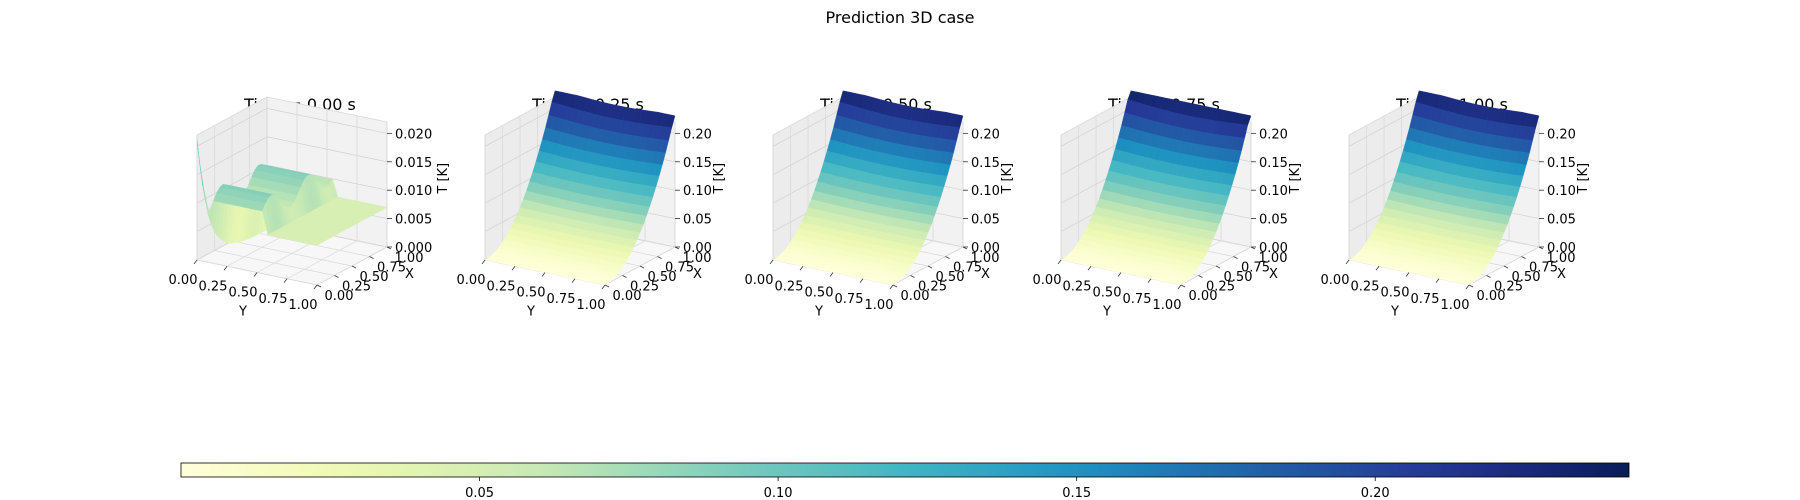 The height and width of the screenshot is (500, 1800). Describe the element at coordinates (905, 481) in the screenshot. I see `colorbar: 0.05 0.10 0.15 0.20` at that location.